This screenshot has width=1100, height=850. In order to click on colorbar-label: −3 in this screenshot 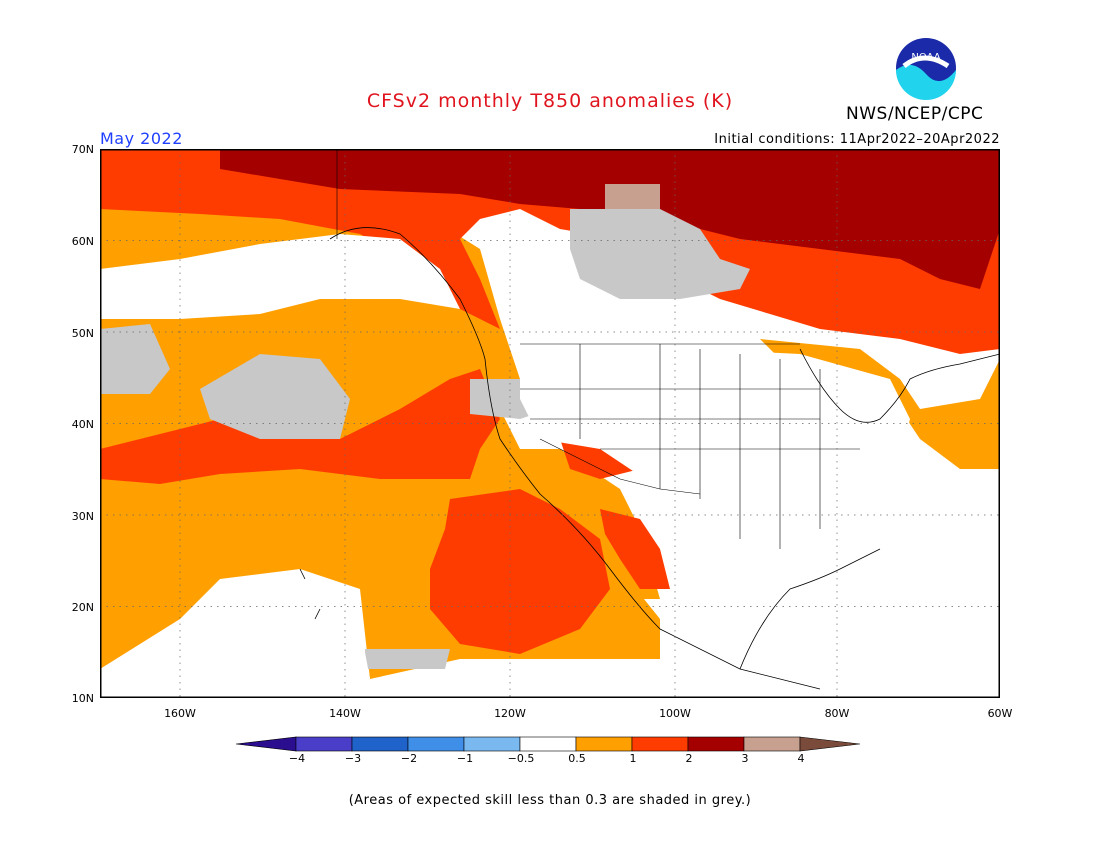, I will do `click(353, 758)`.